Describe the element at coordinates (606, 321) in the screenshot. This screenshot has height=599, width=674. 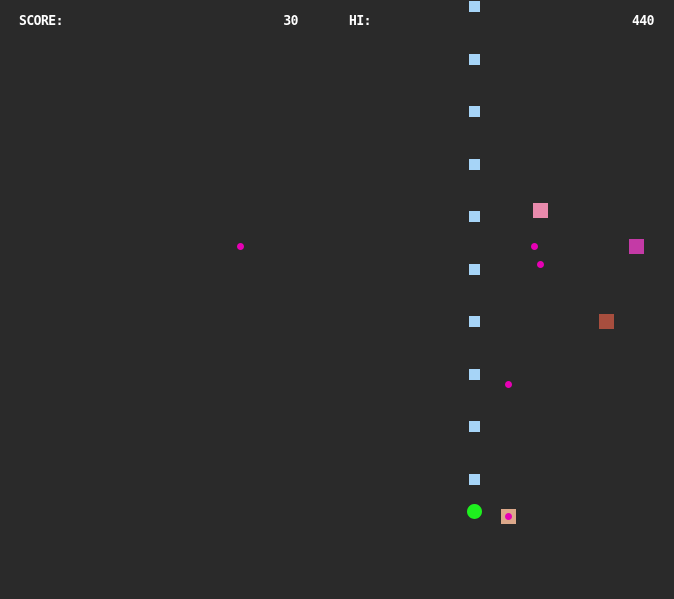
I see `enemy-brown-square` at that location.